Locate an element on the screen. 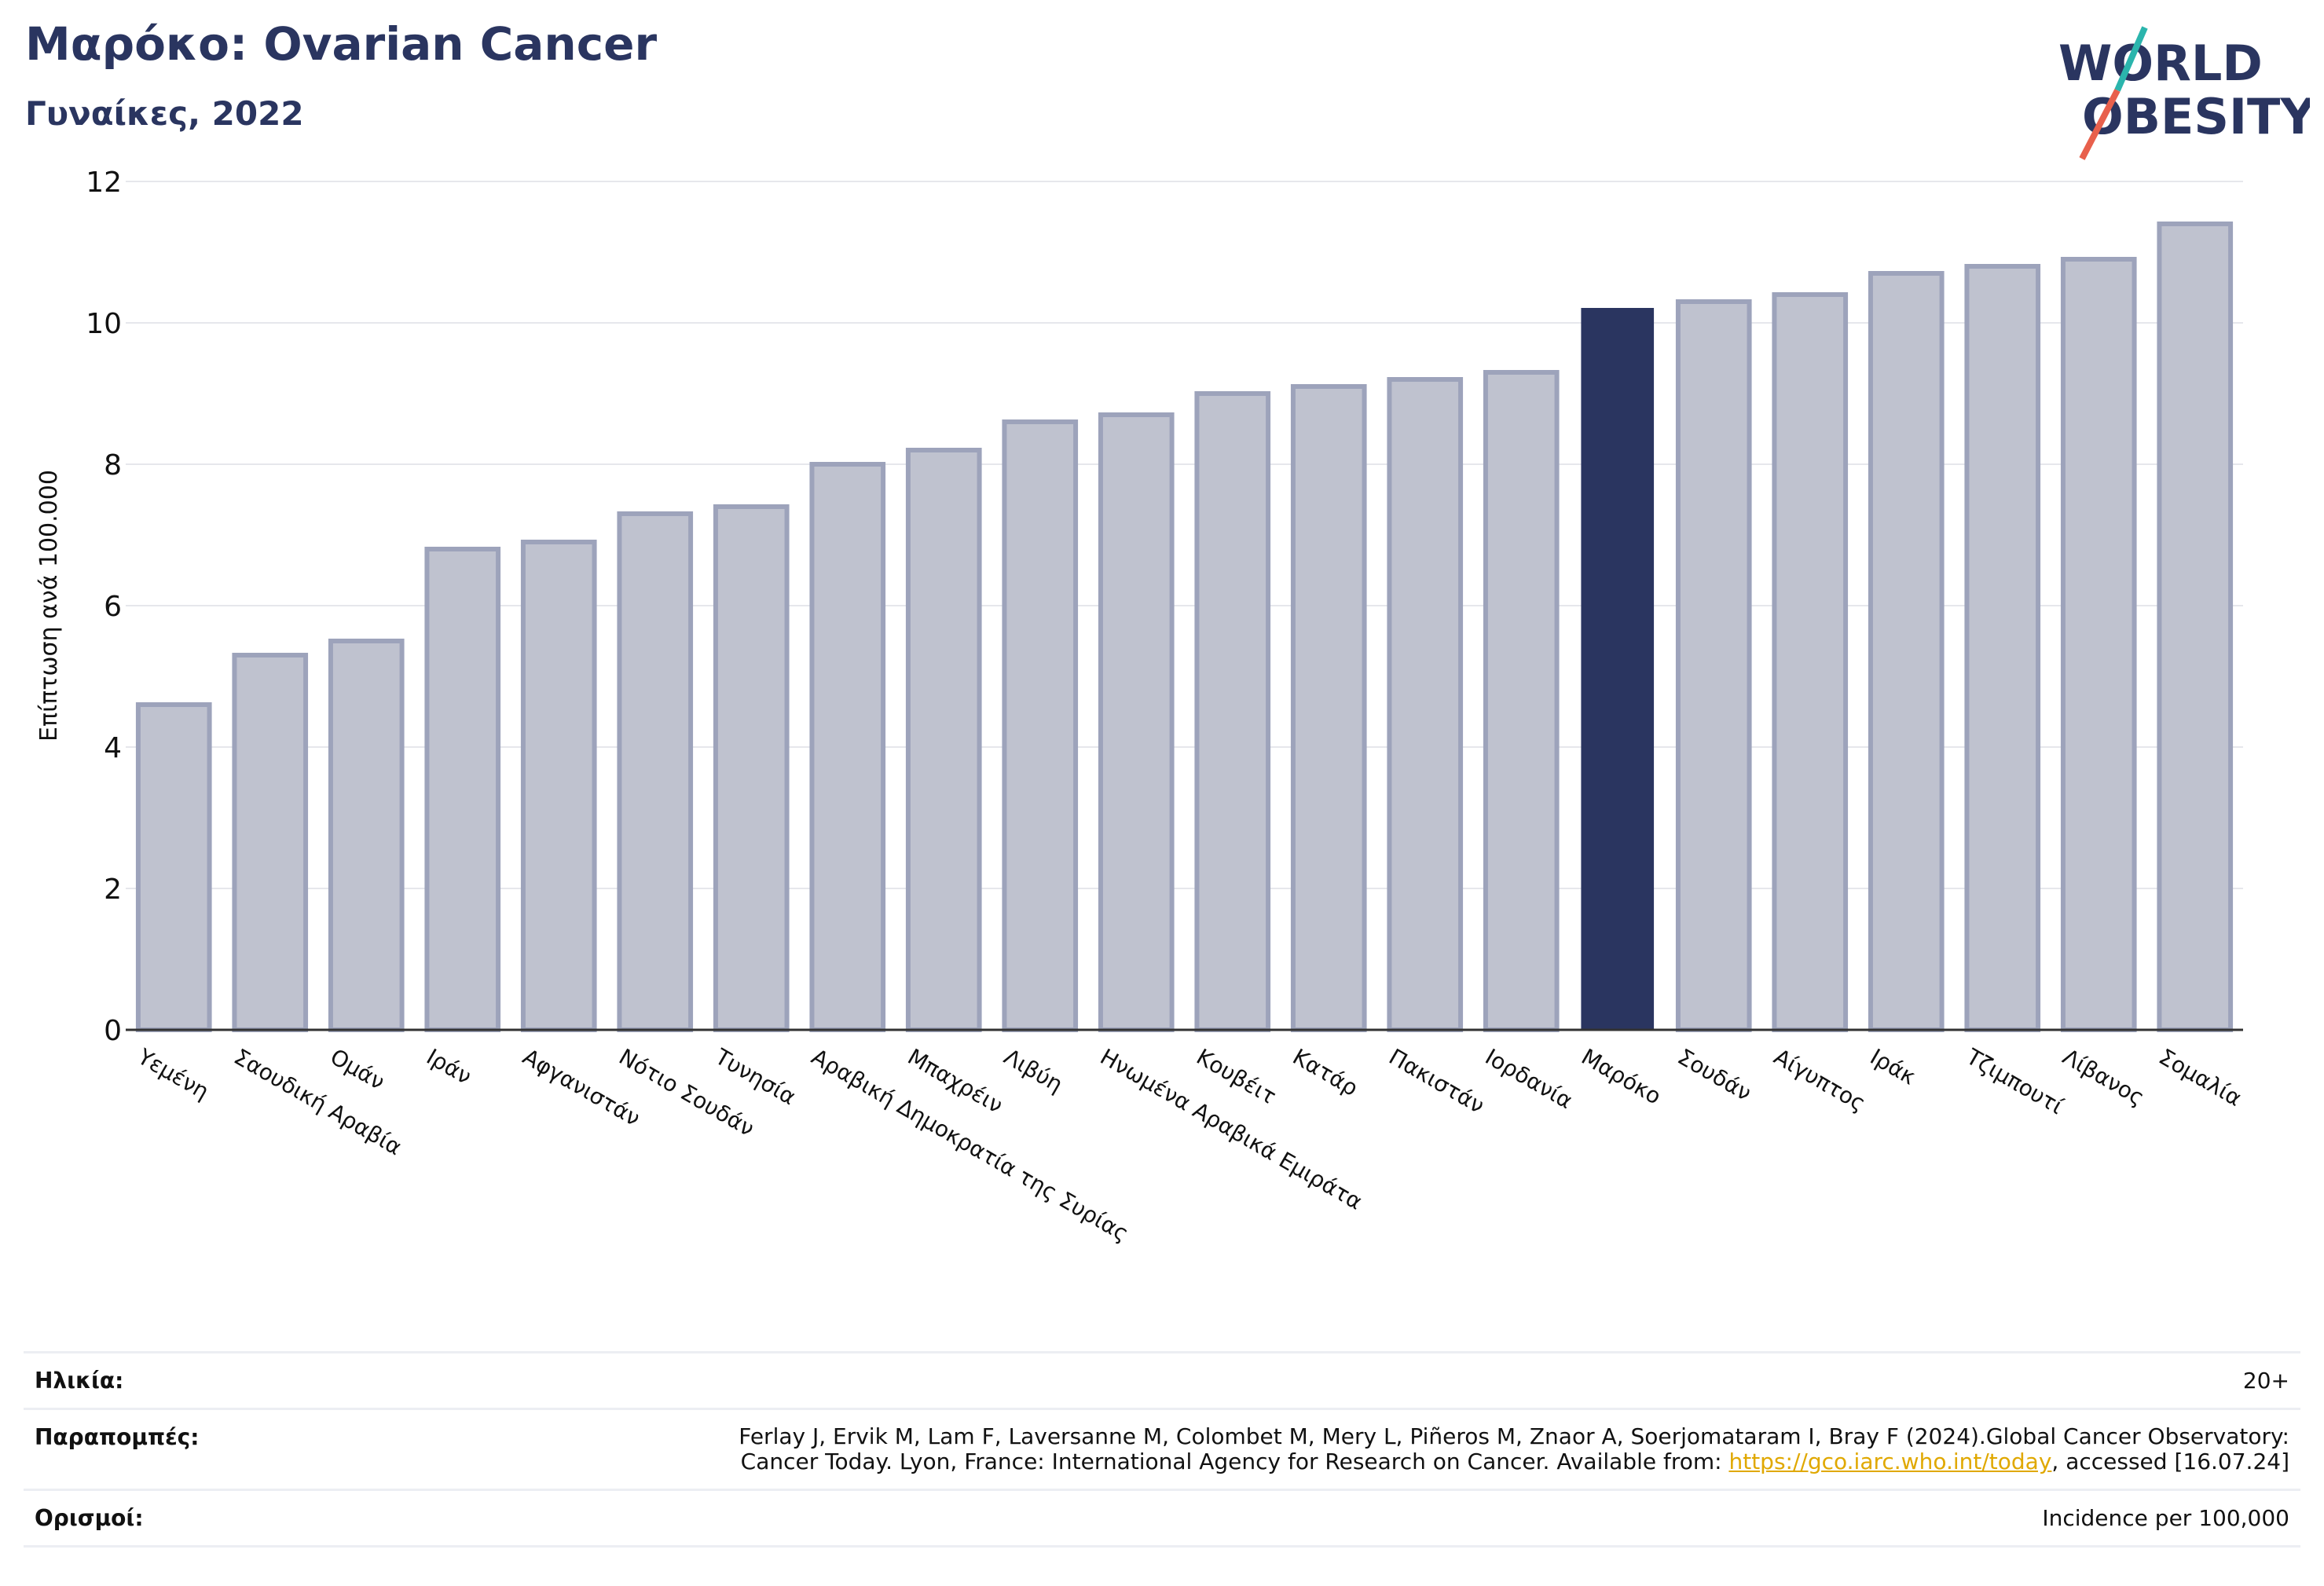 The height and width of the screenshot is (1586, 2324). logo-line2: OBESITY is located at coordinates (2196, 116).